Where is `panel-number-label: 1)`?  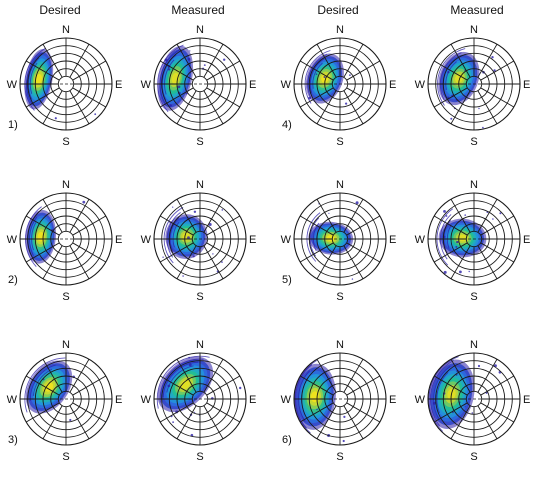
panel-number-label: 1) is located at coordinates (13, 125).